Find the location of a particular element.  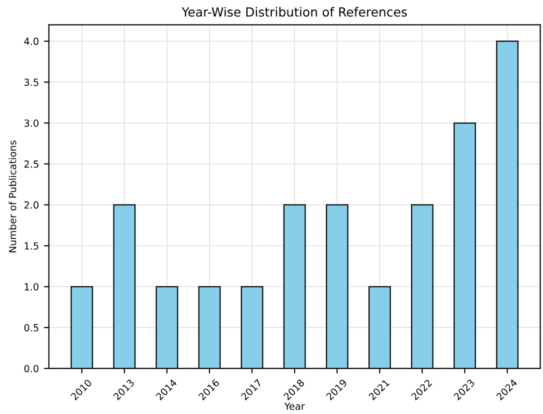

y-tick-label: 1.5 is located at coordinates (31, 246).